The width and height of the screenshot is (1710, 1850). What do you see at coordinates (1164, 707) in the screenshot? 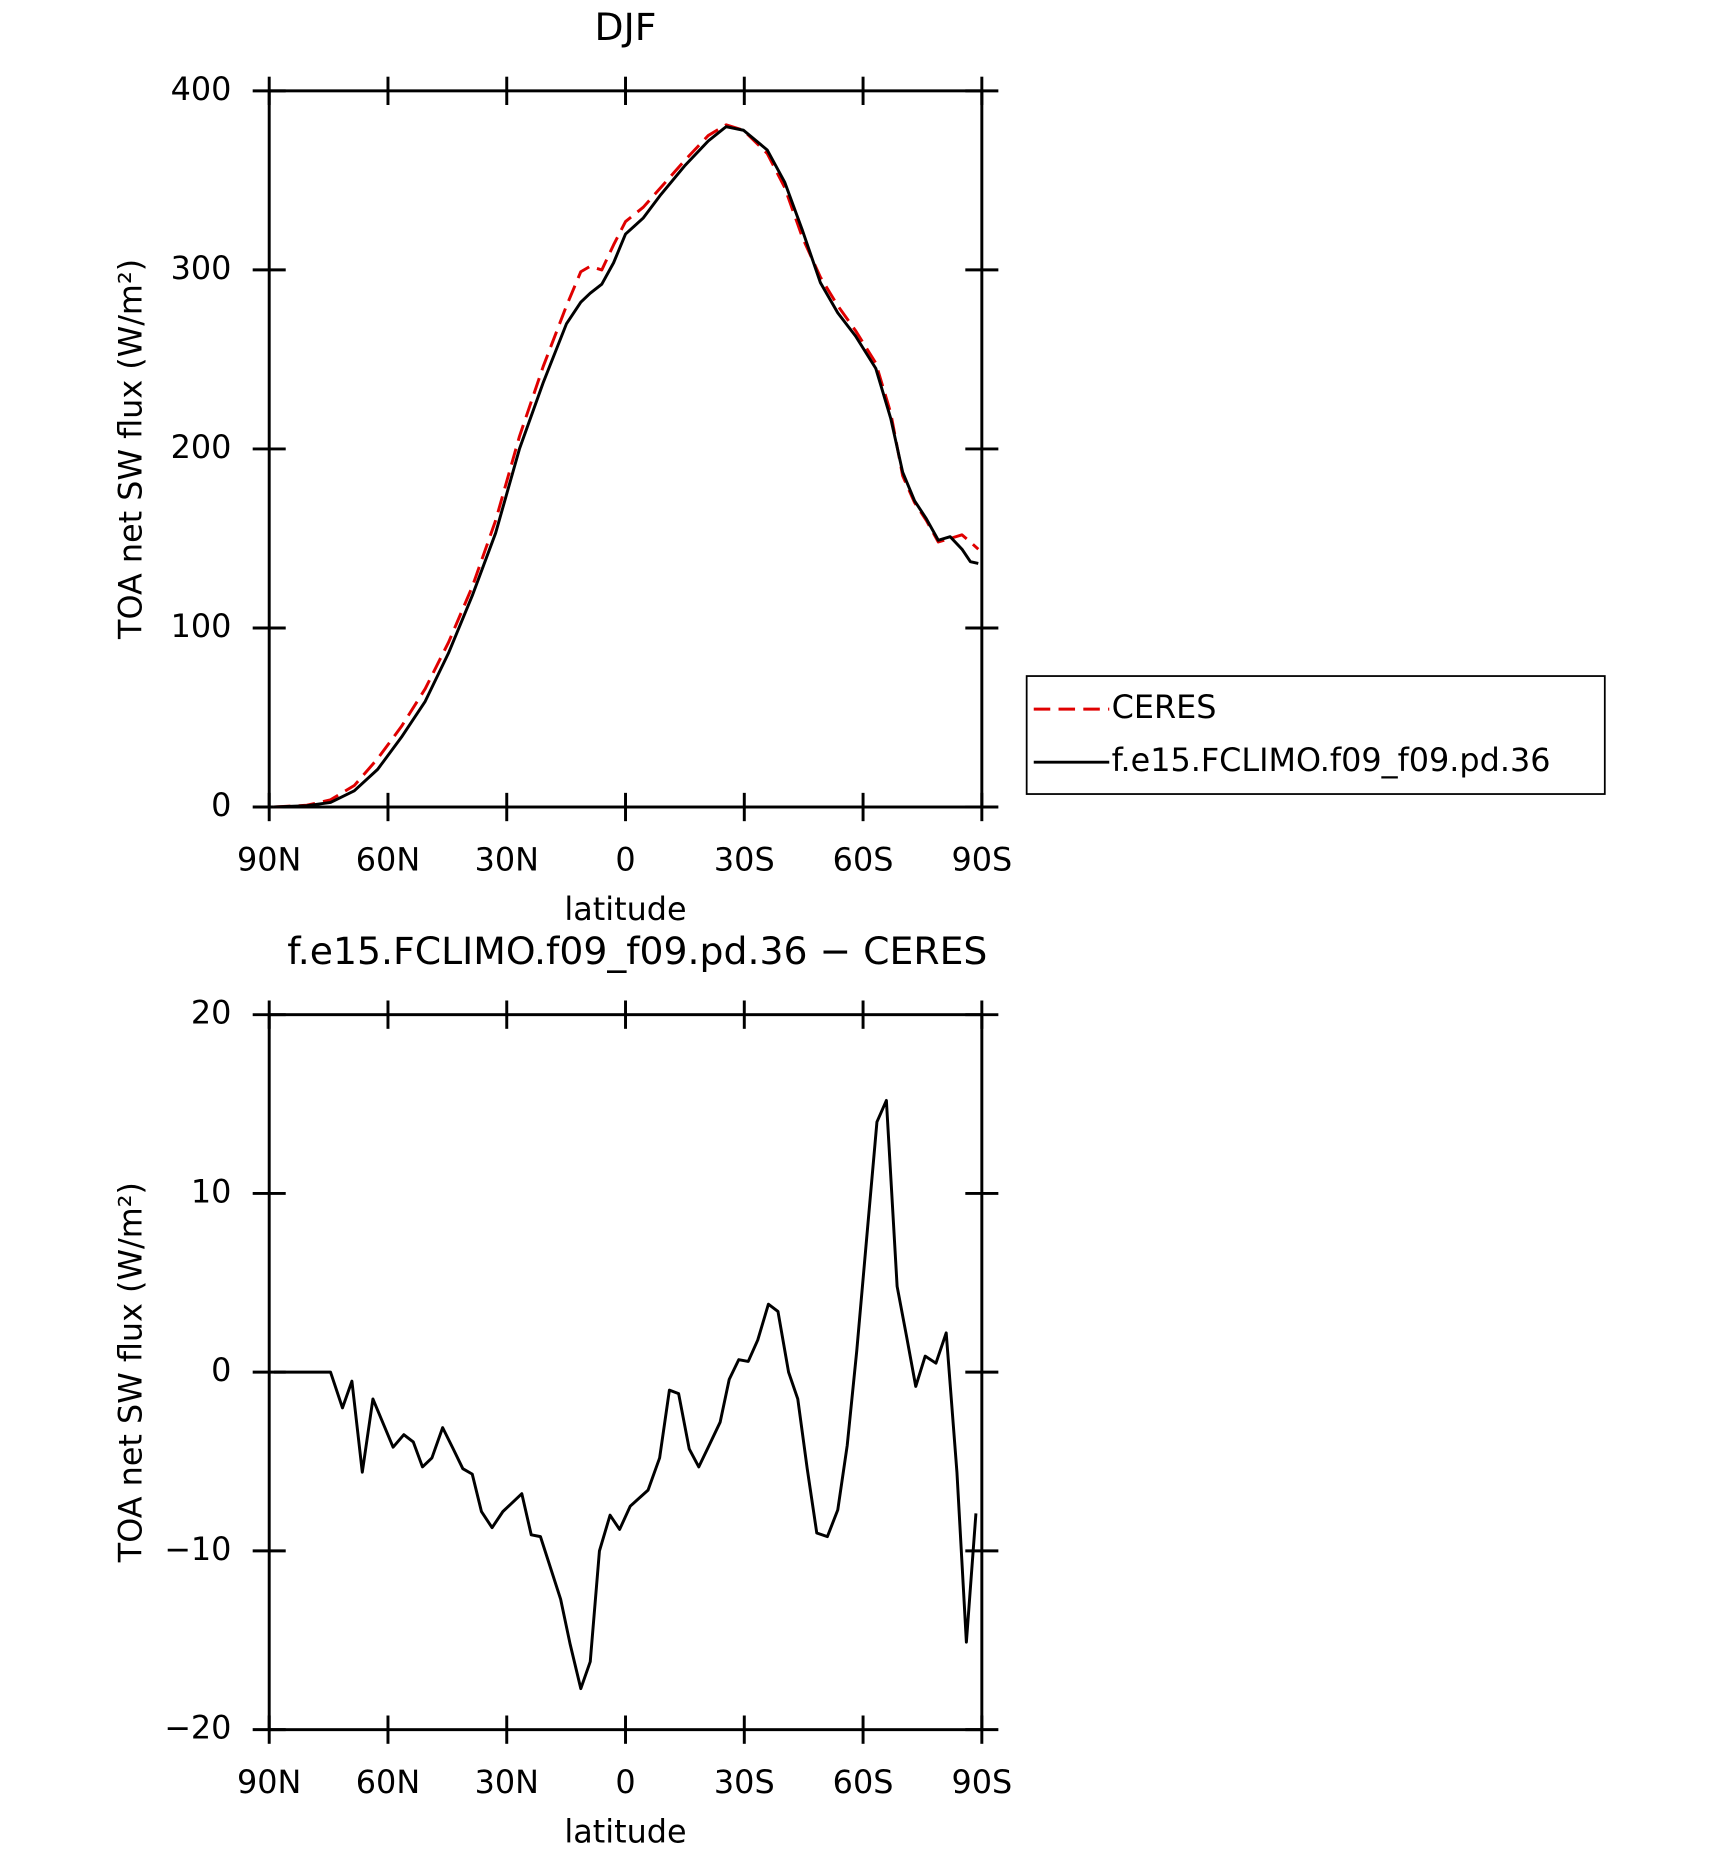
I see `legend-label: CERES` at bounding box center [1164, 707].